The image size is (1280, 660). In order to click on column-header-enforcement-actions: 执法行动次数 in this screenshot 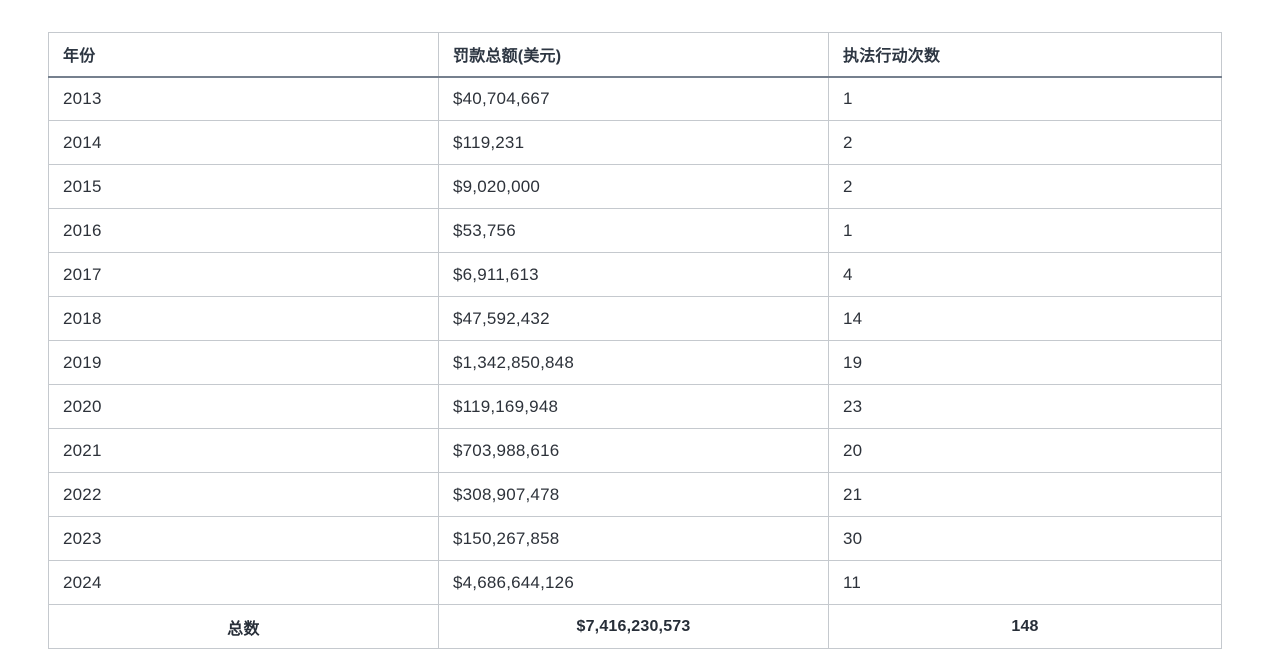, I will do `click(1025, 55)`.